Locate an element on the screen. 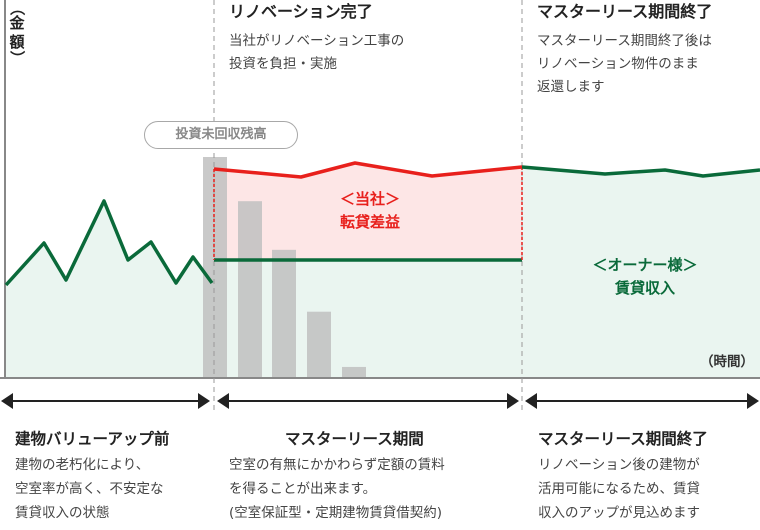  y-axis-label-char: 金 is located at coordinates (17, 23).